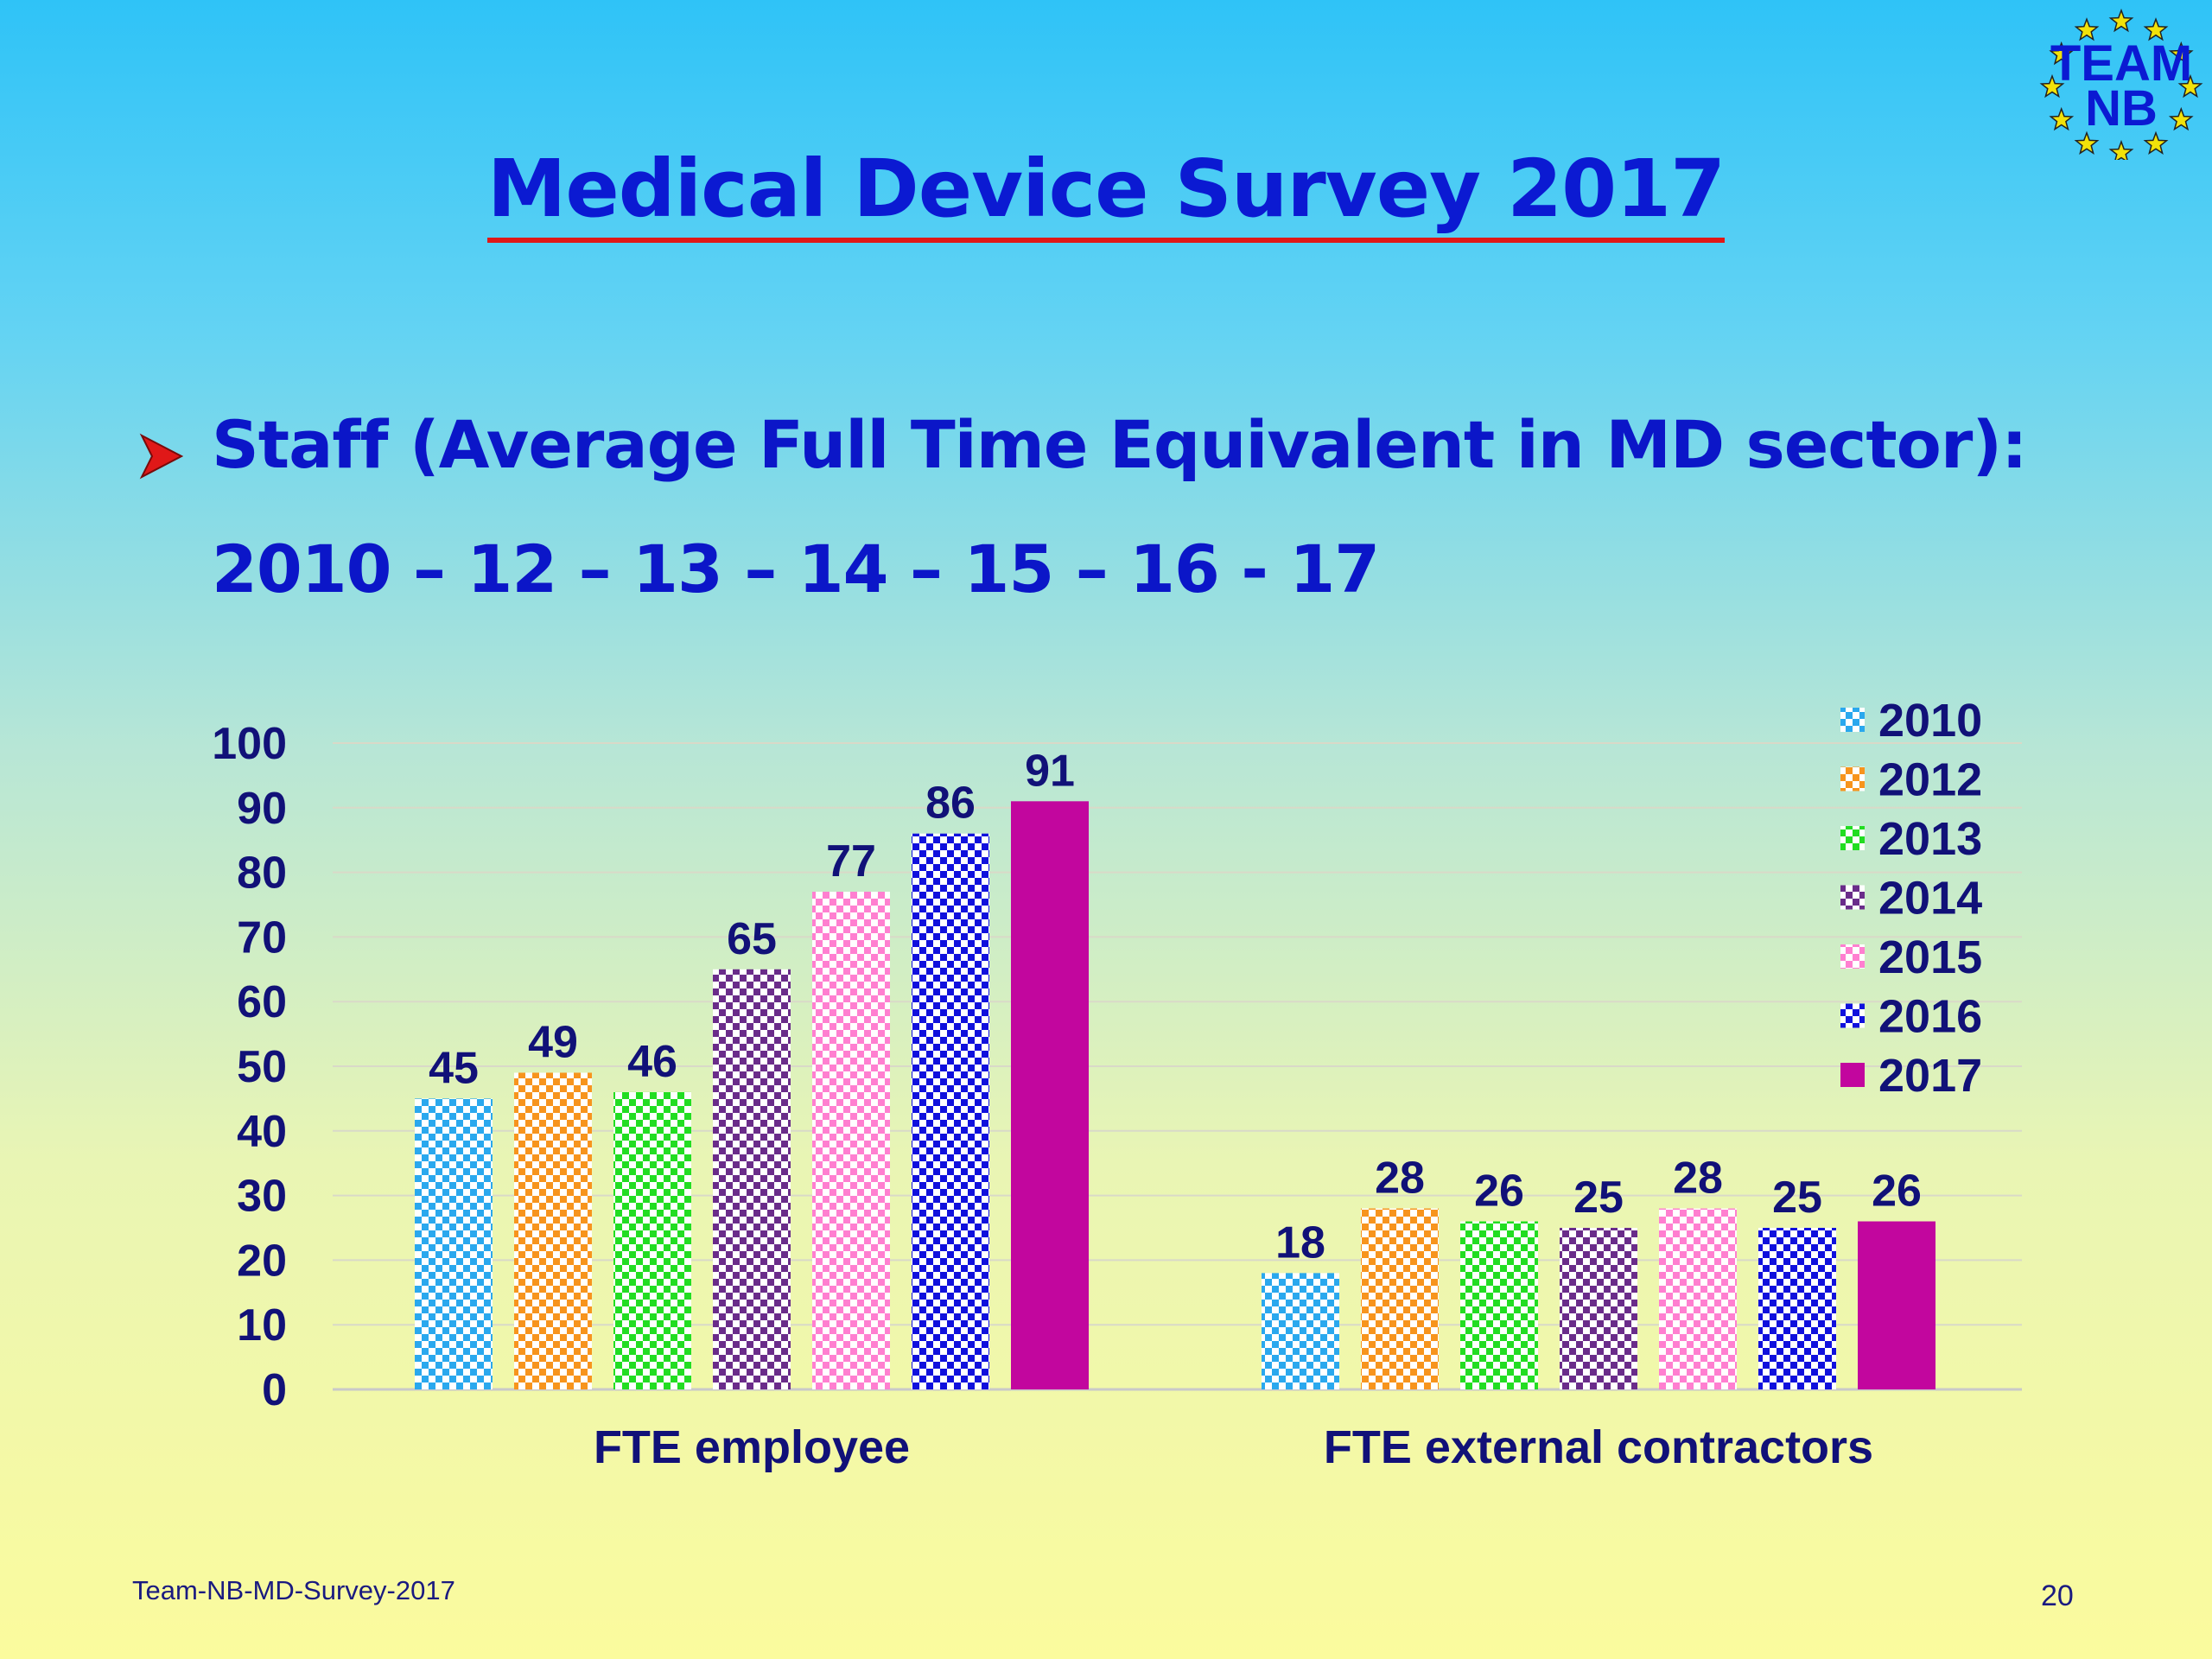 This screenshot has height=1659, width=2212. What do you see at coordinates (752, 939) in the screenshot?
I see `data-label: 65` at bounding box center [752, 939].